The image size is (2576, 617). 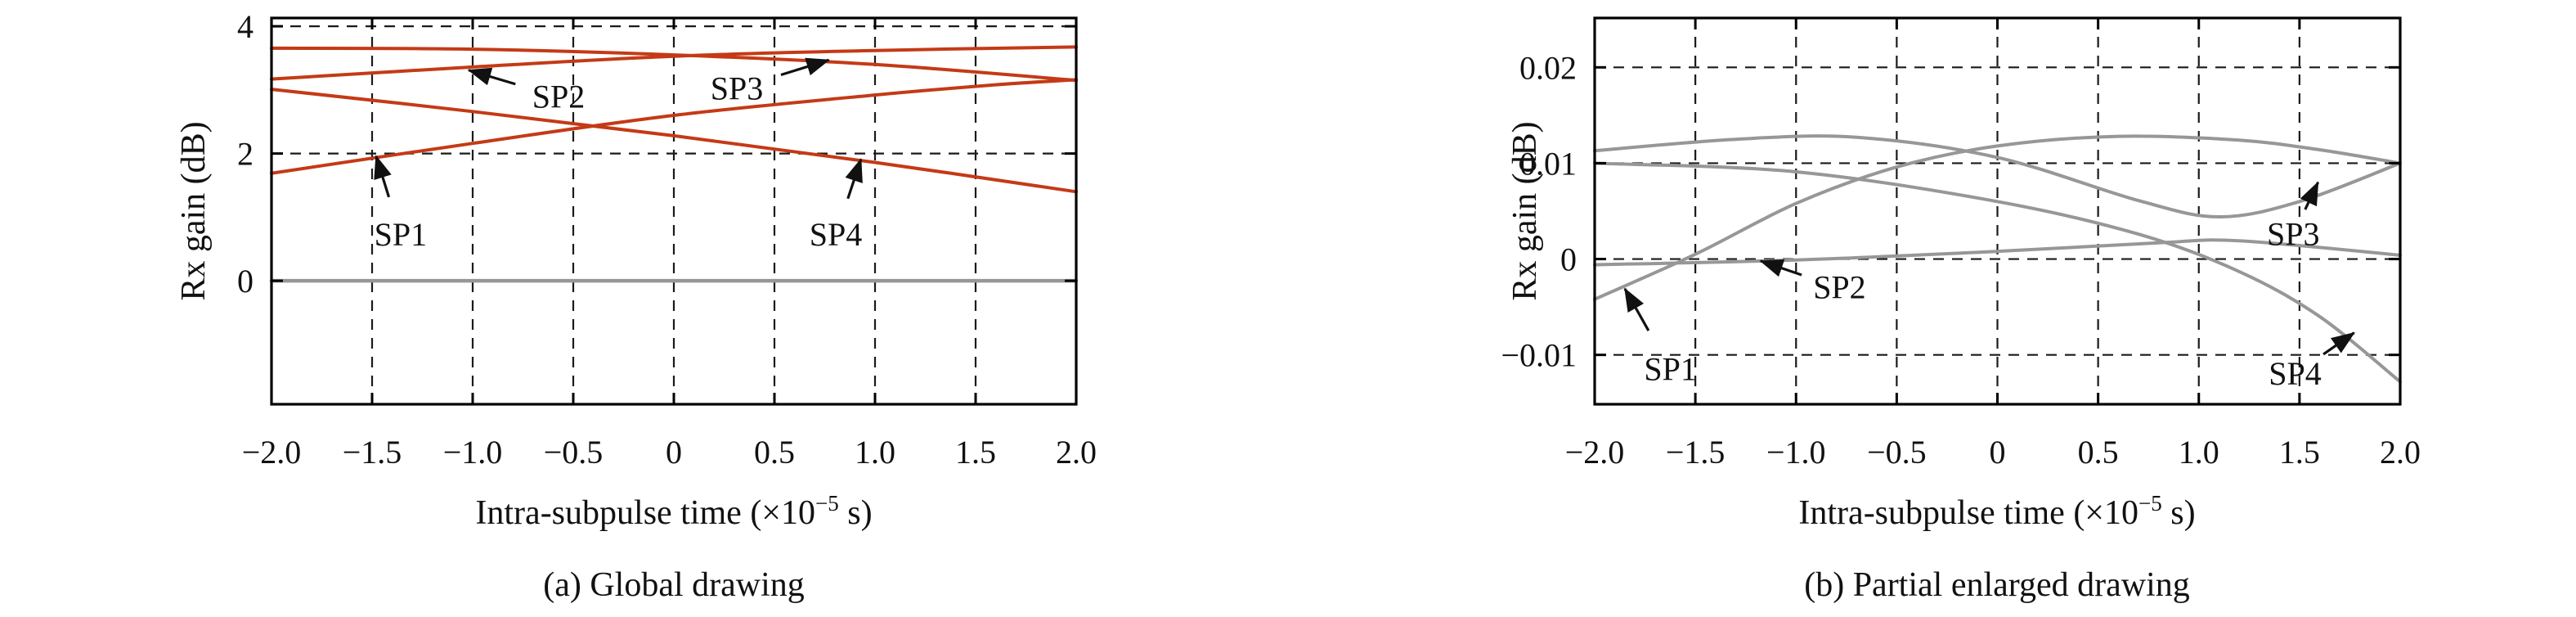 I want to click on panel-a-annotations: SP1 SP2 SP3 SP4, so click(x=619, y=155).